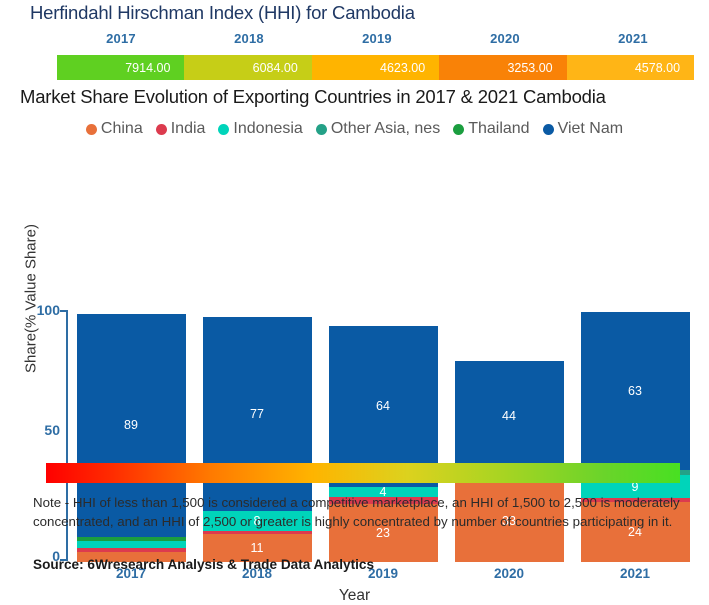 The image size is (709, 605). I want to click on bar-segment-viet-nam: 63, so click(635, 391).